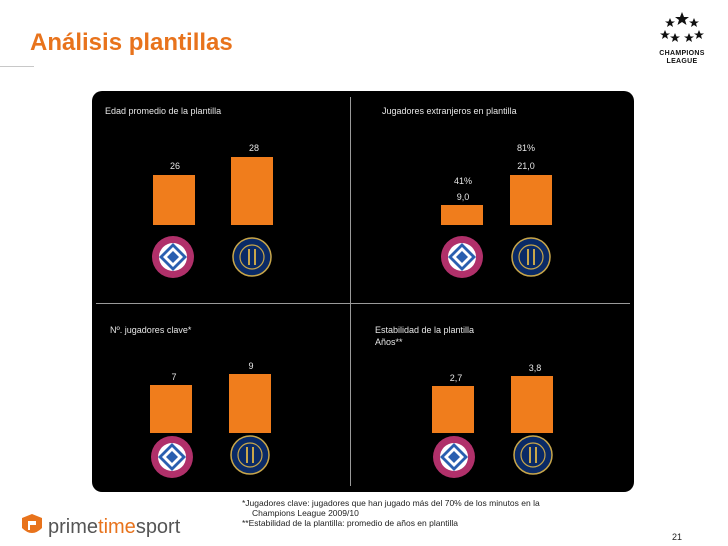 The image size is (728, 546). Describe the element at coordinates (449, 111) in the screenshot. I see `extranjeros-title: Jugadores extranjeros en plantilla` at that location.